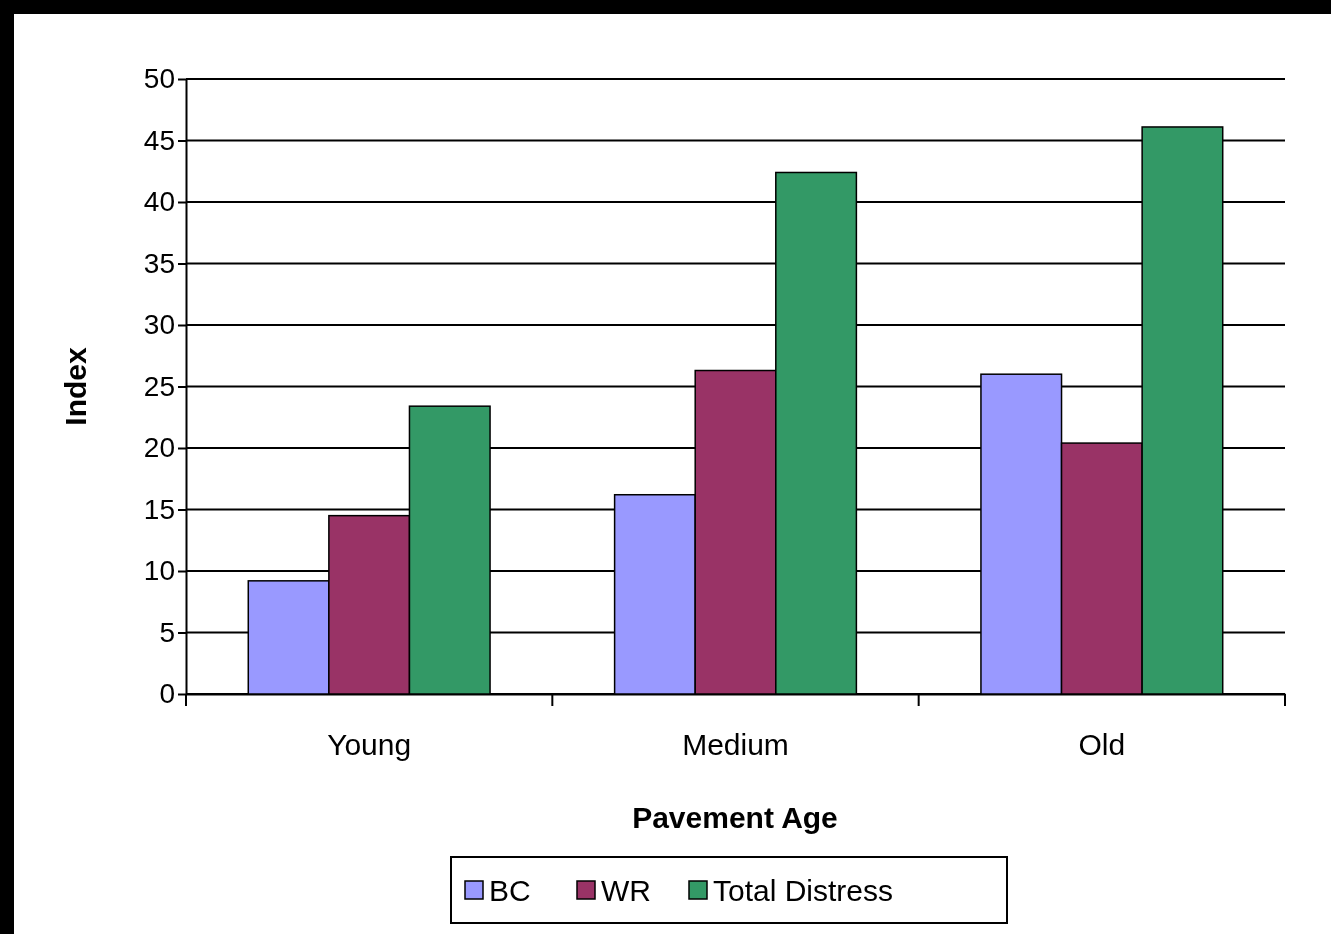 Image resolution: width=1331 pixels, height=934 pixels. What do you see at coordinates (167, 694) in the screenshot?
I see `y-tick-label: 0` at bounding box center [167, 694].